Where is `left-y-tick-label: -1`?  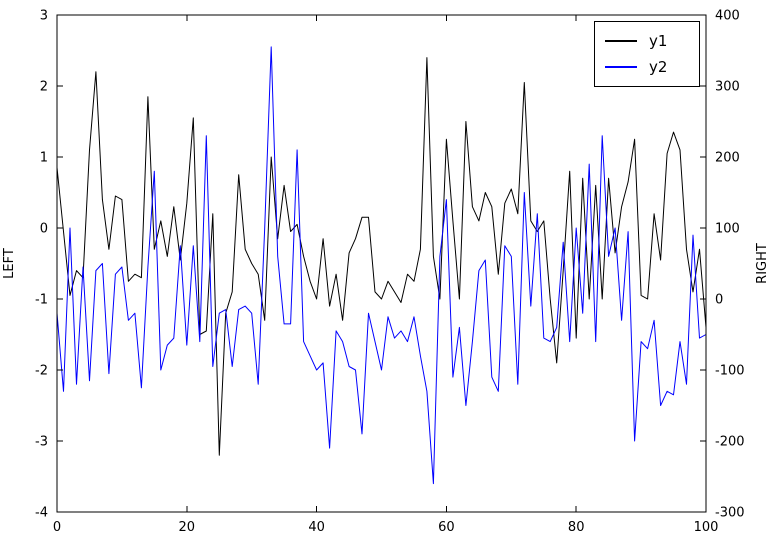 left-y-tick-label: -1 is located at coordinates (41, 300).